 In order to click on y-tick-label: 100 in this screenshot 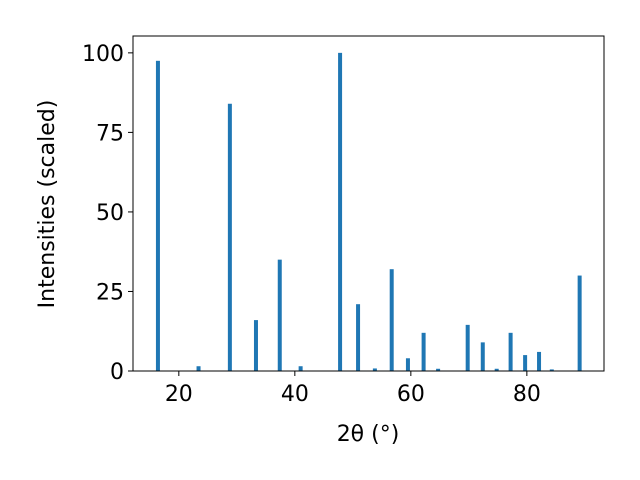, I will do `click(103, 54)`.